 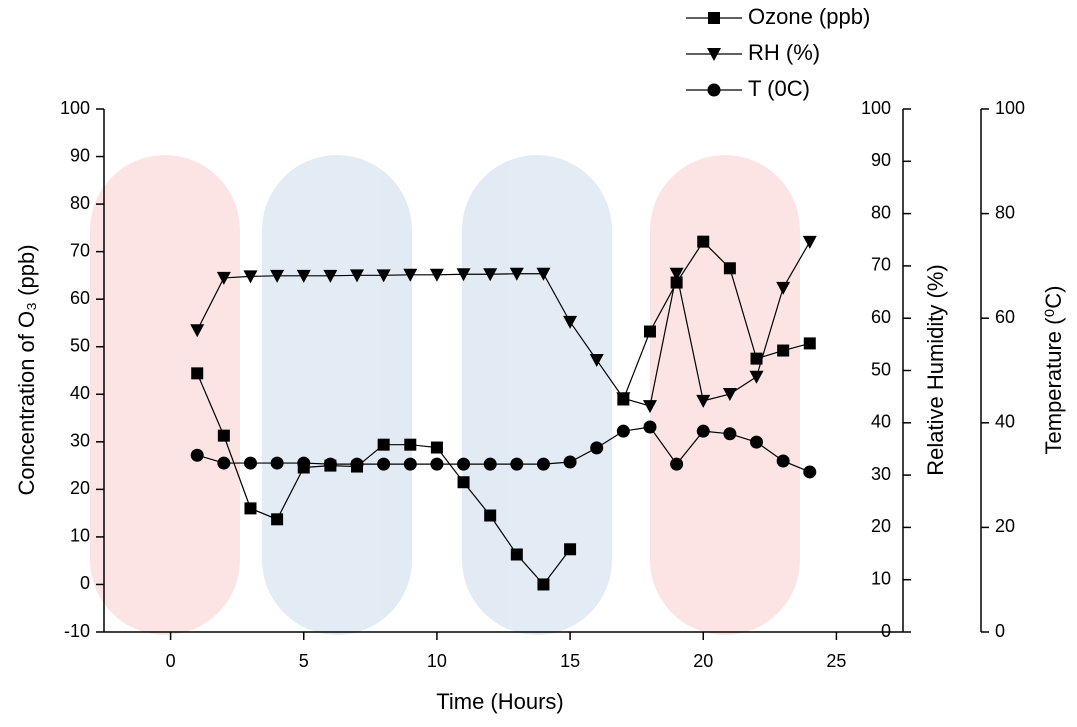 I want to click on y3-tick-label: 20, so click(x=1005, y=526).